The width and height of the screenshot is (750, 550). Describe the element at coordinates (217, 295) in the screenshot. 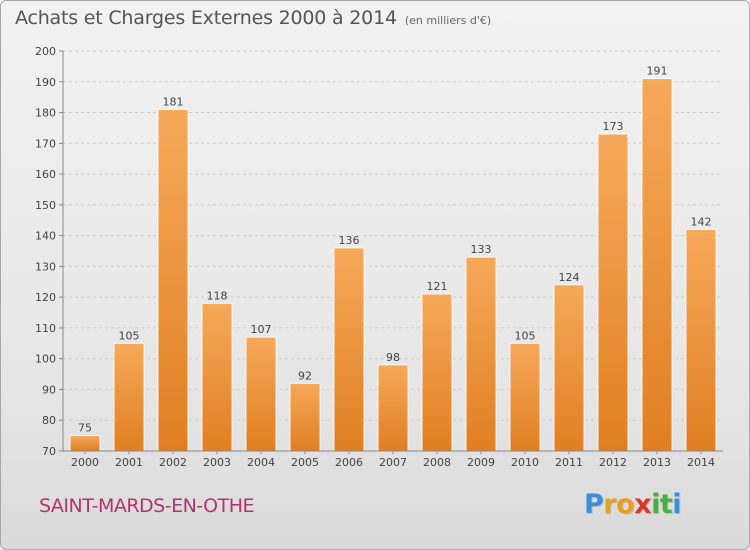

I see `data-label: 118` at that location.